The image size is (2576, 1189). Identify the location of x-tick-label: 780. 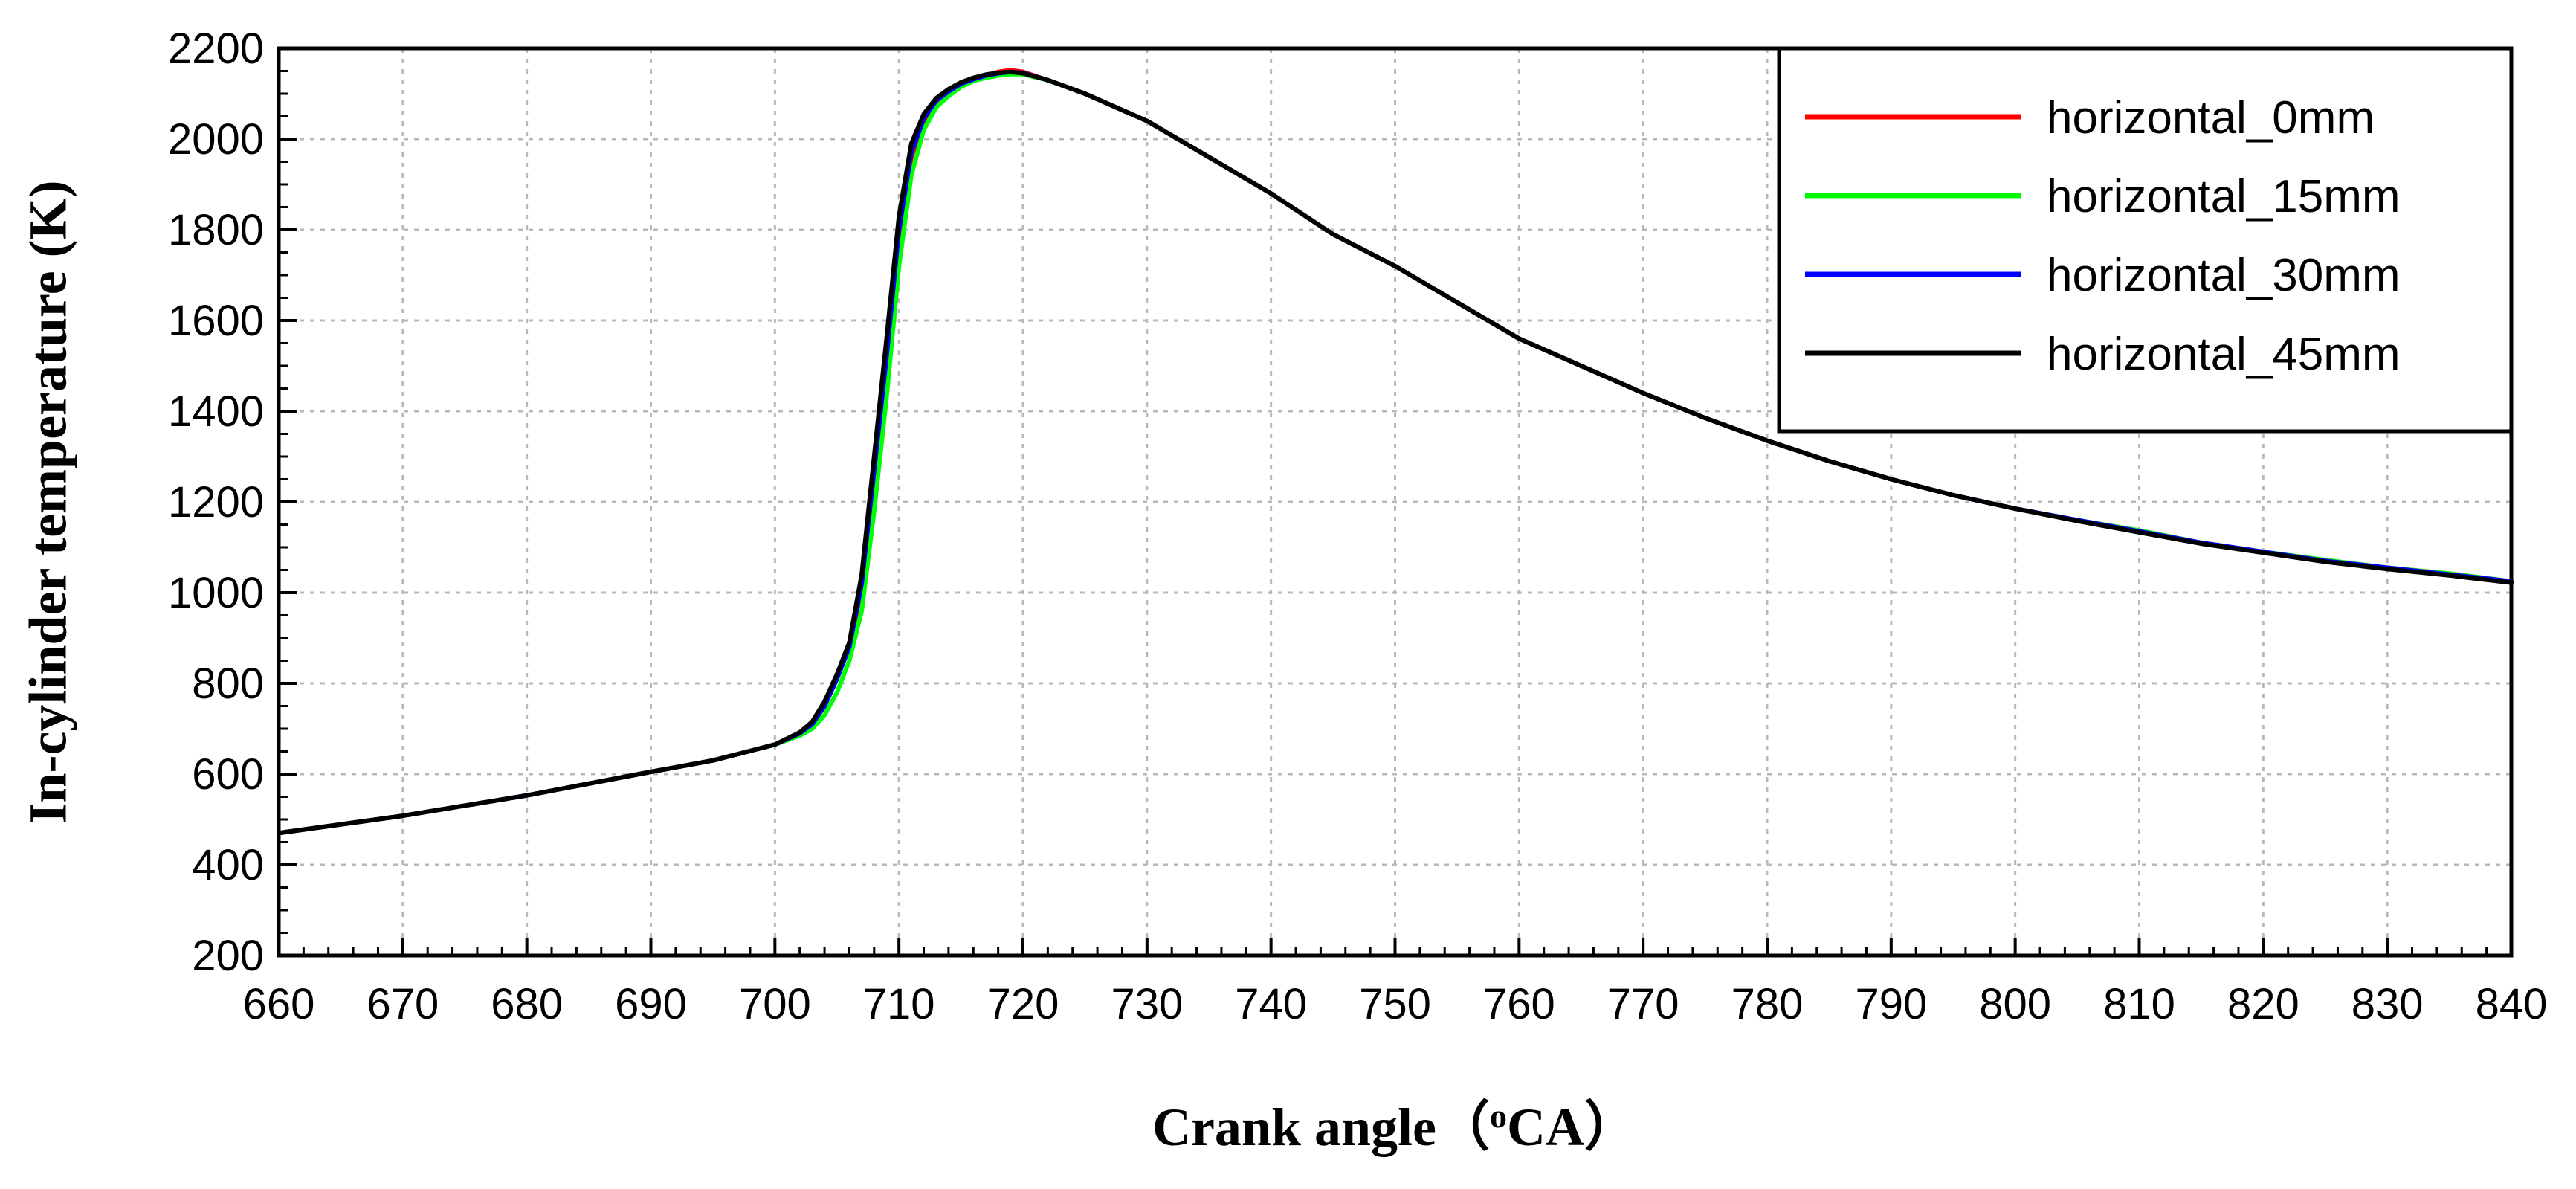
(1767, 1004).